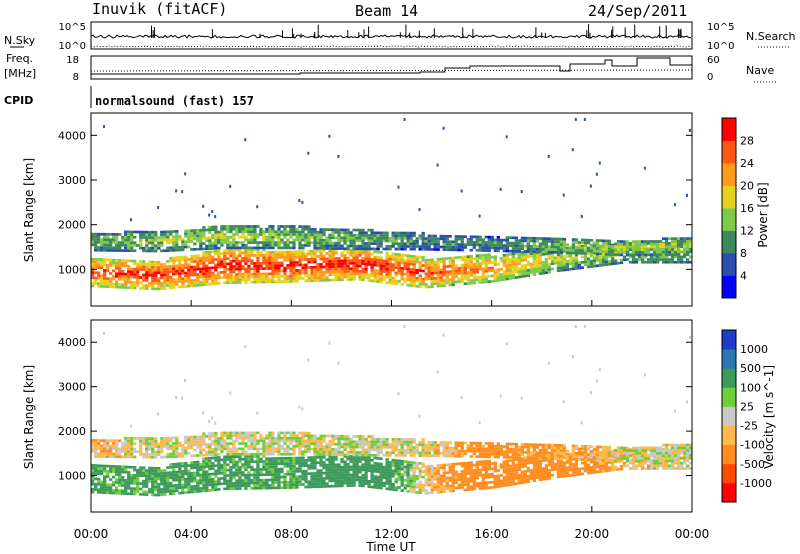  Describe the element at coordinates (416, 31) in the screenshot. I see `sky-noise-spikes` at that location.